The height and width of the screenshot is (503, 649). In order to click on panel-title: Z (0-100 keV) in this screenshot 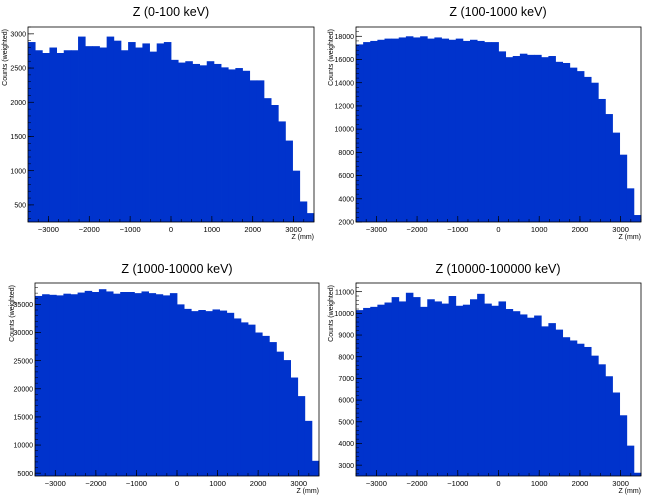, I will do `click(171, 12)`.